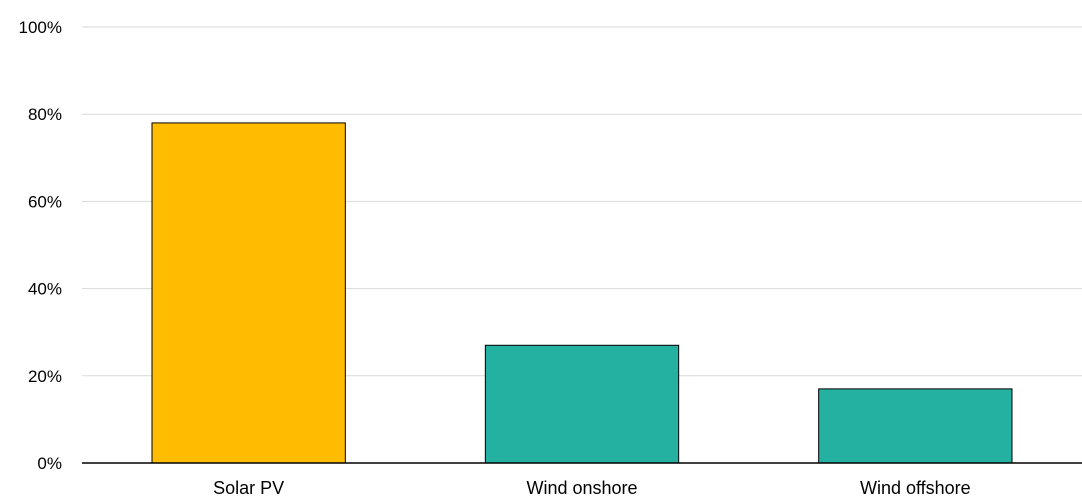 The width and height of the screenshot is (1082, 500). Describe the element at coordinates (40, 27) in the screenshot. I see `y-tick-label: 100%` at that location.